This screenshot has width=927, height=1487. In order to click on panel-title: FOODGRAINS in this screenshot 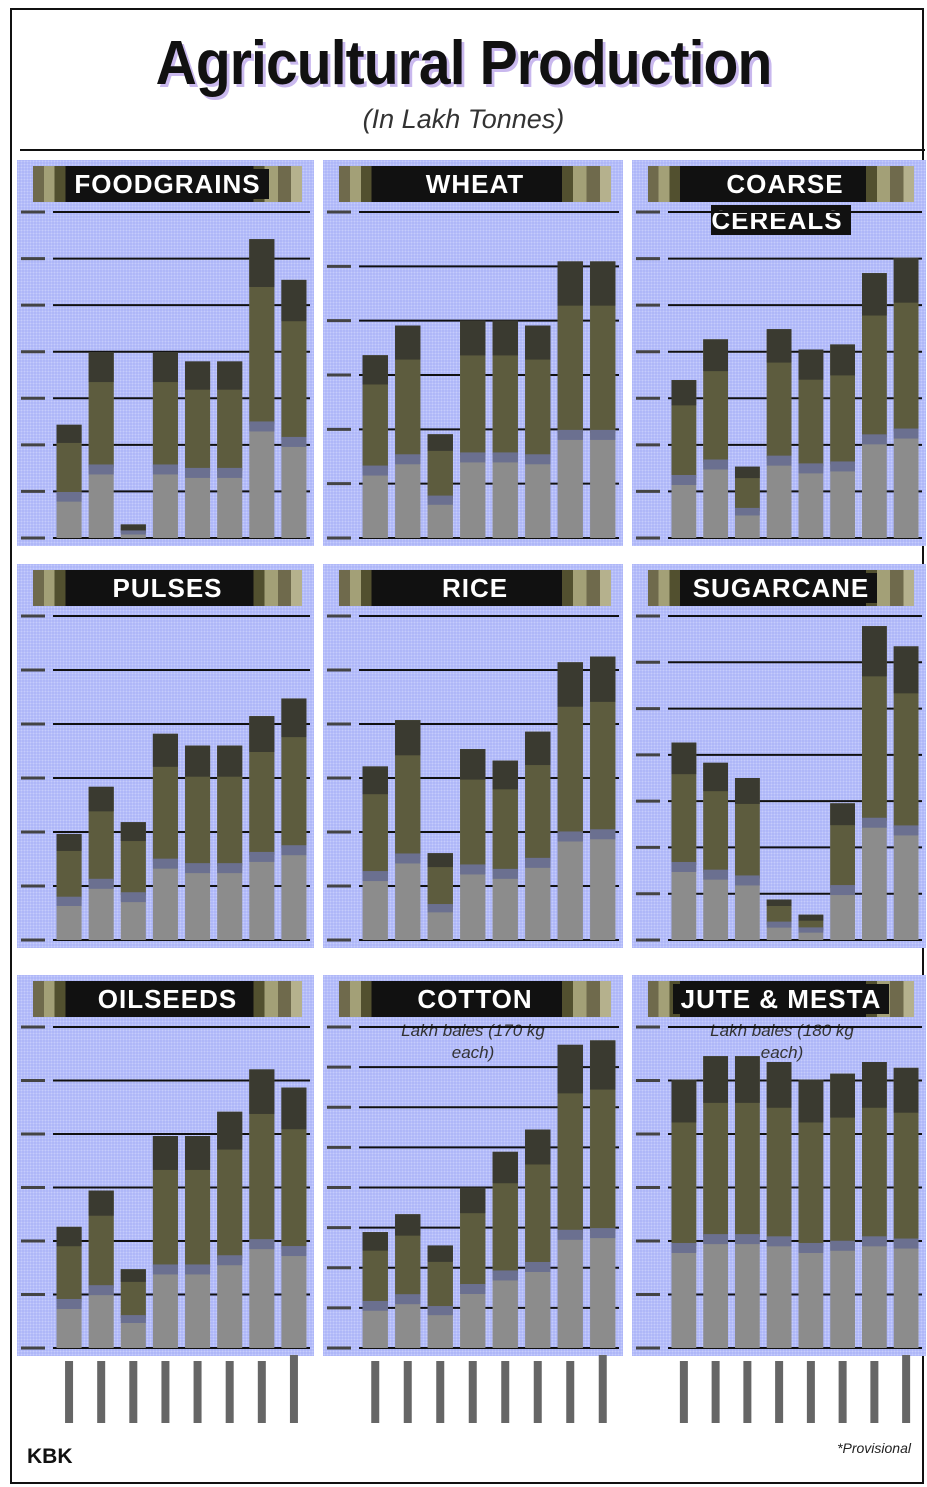, I will do `click(167, 184)`.